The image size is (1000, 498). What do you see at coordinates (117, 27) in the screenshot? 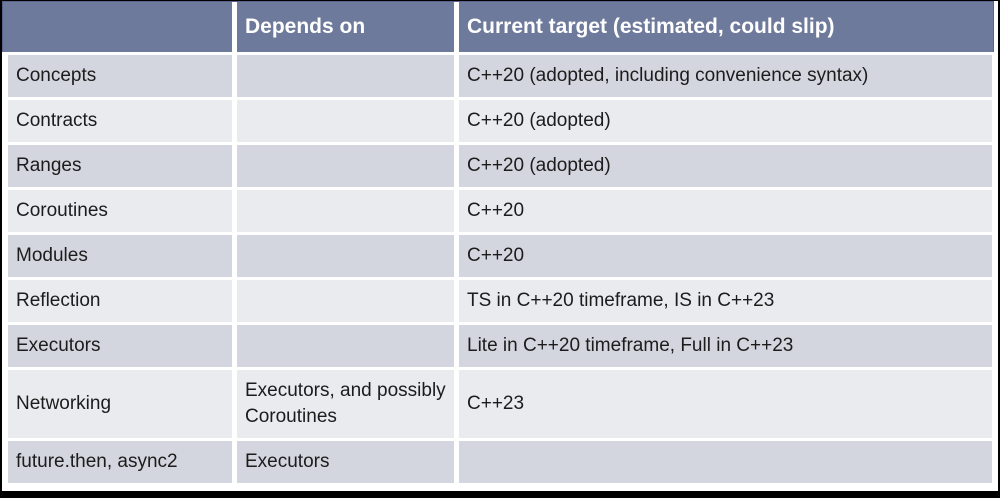
I see `header-feature` at bounding box center [117, 27].